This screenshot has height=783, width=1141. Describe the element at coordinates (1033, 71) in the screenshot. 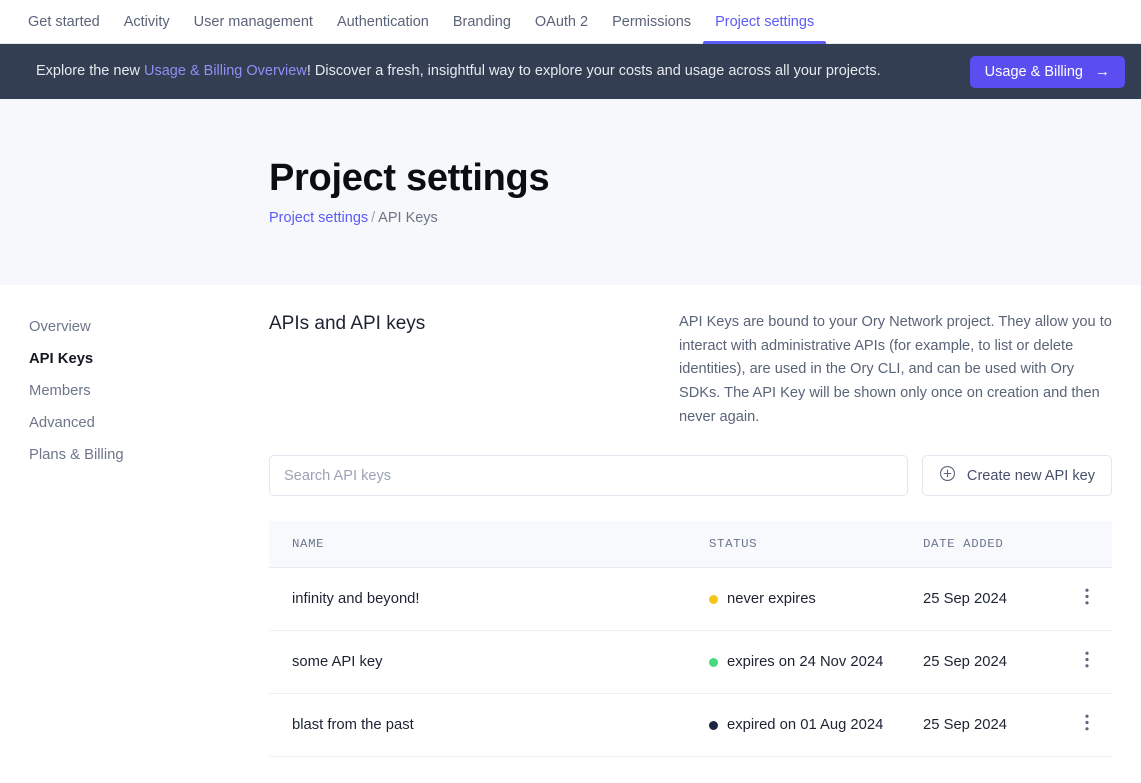

I see `usage-billing-button-label: Usage & Billing` at that location.